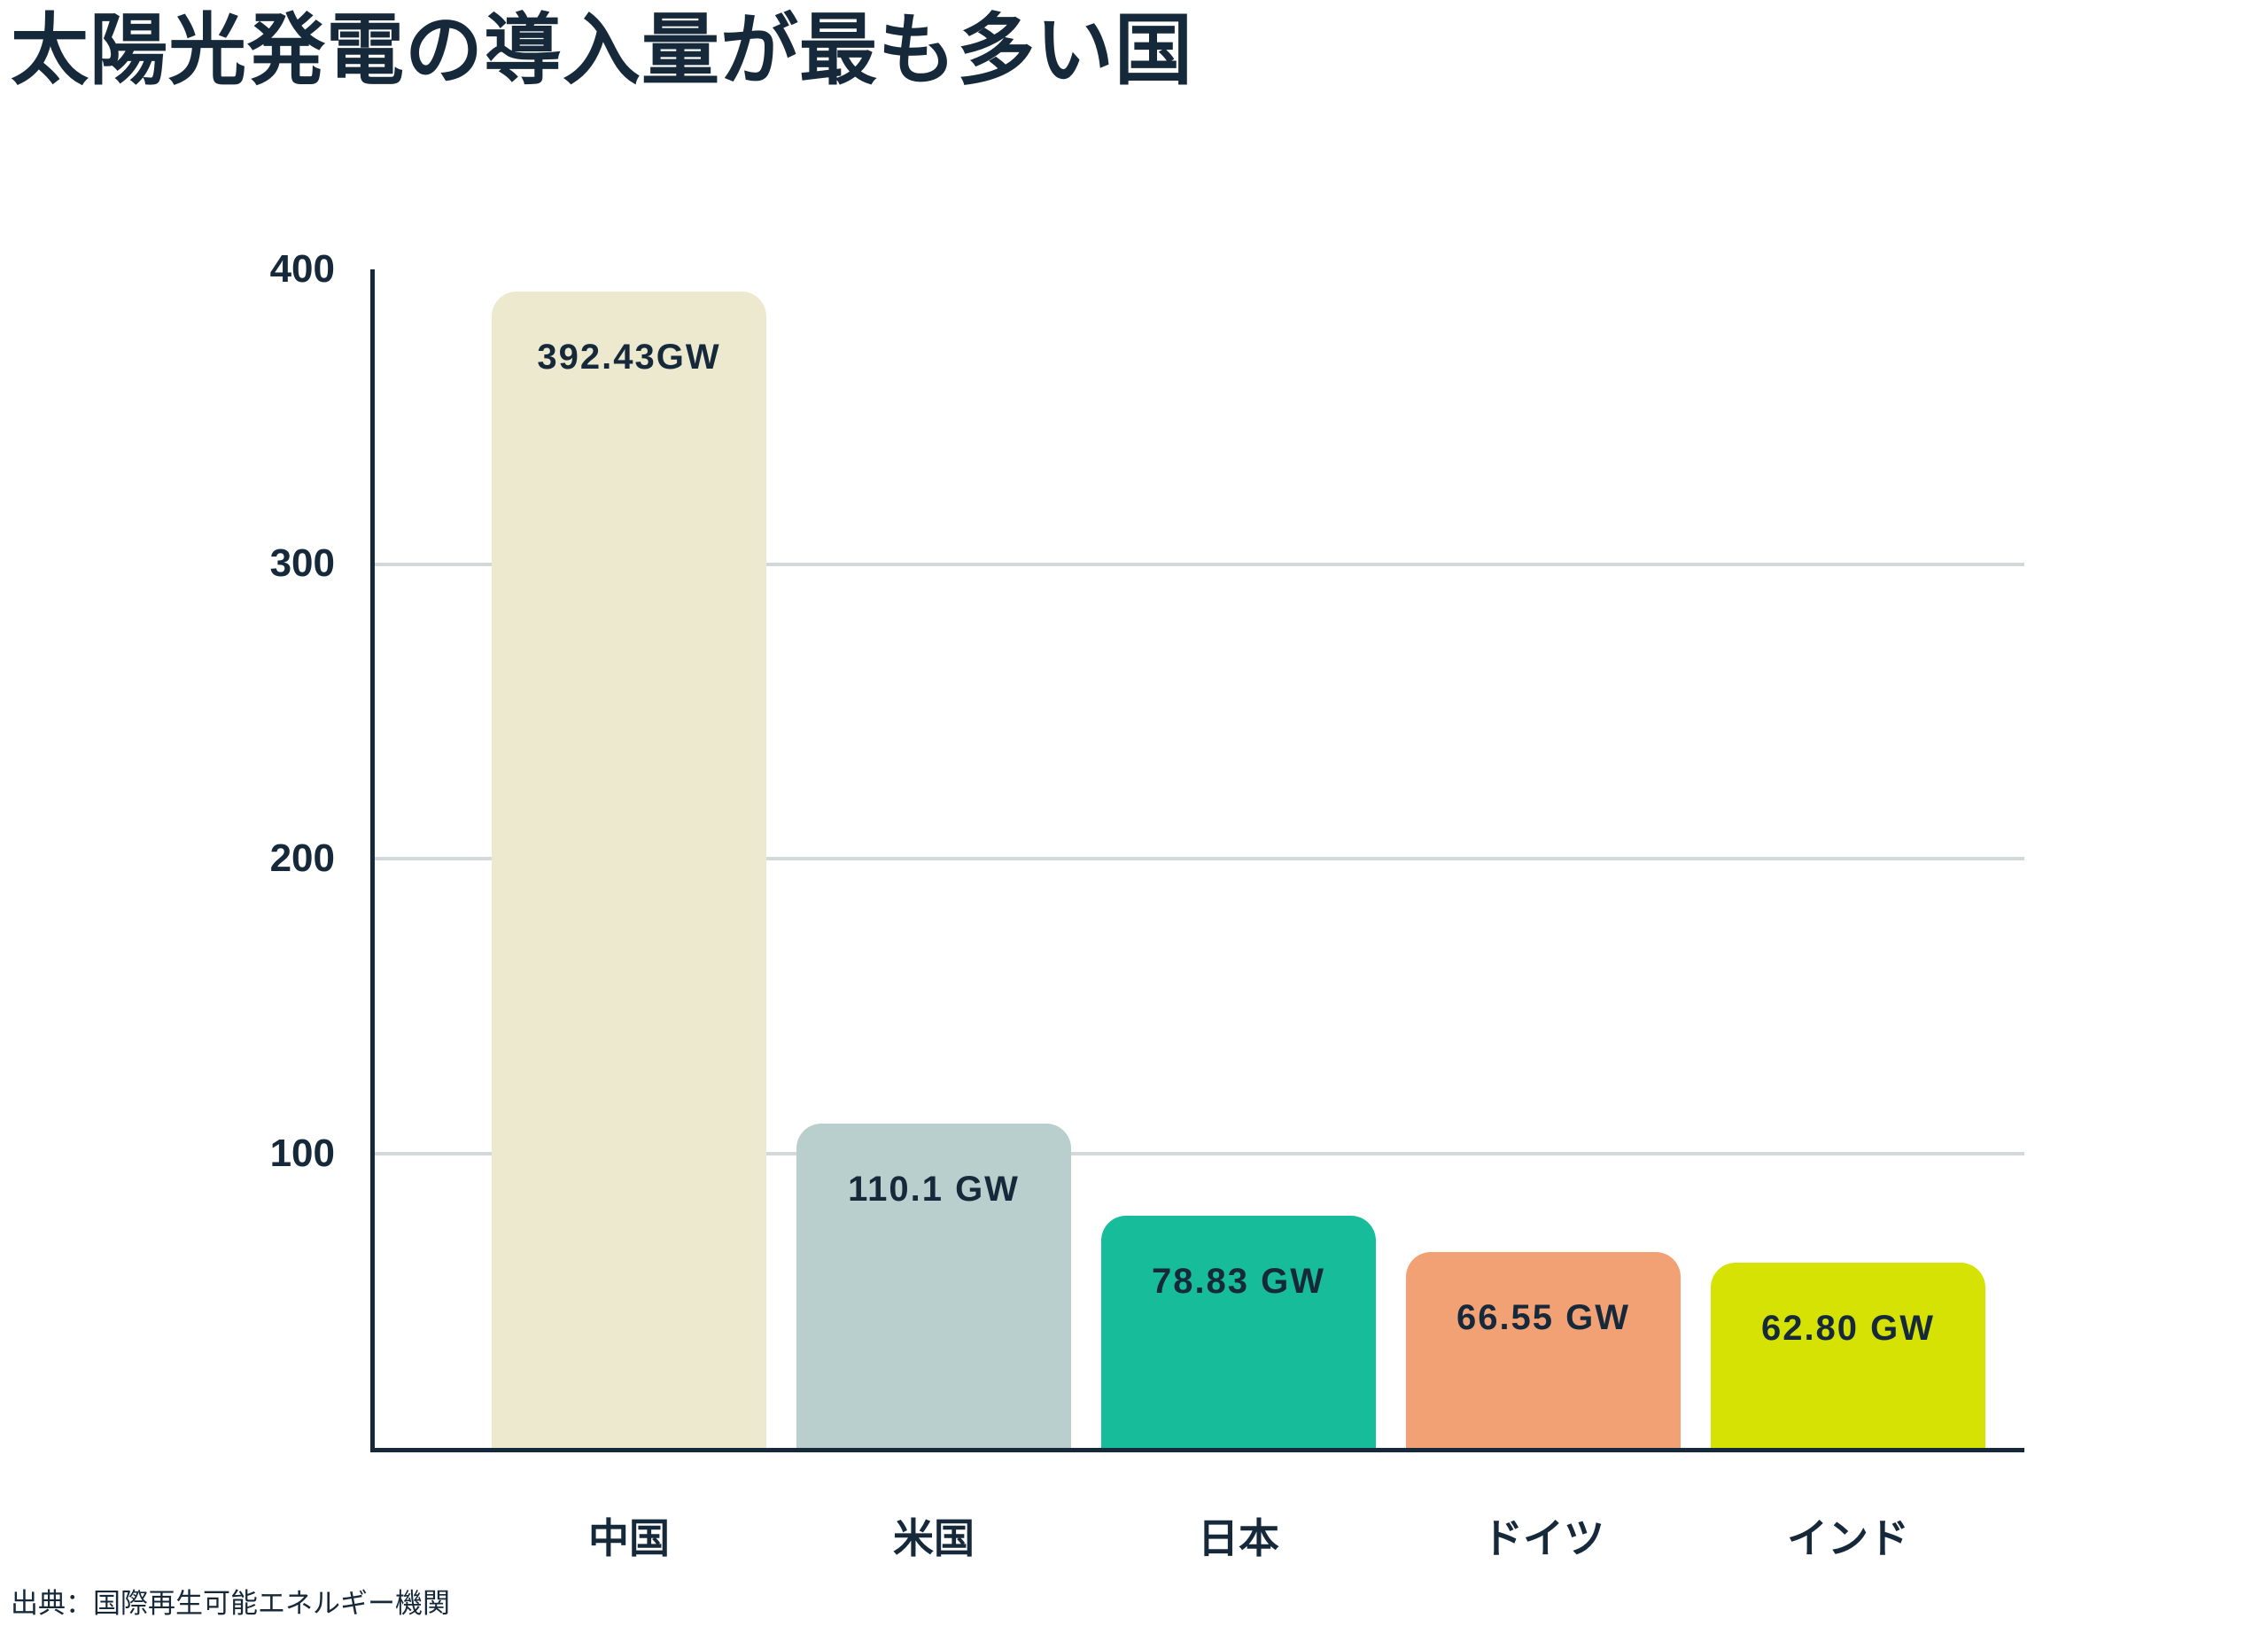 Image resolution: width=2268 pixels, height=1626 pixels. Describe the element at coordinates (934, 1538) in the screenshot. I see `x-axis-label-usa: 米国` at that location.